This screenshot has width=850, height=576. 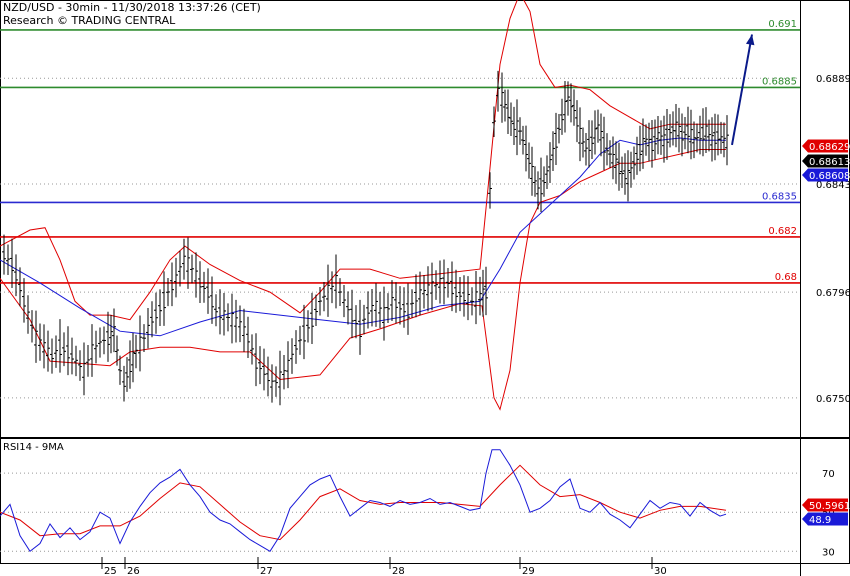 What do you see at coordinates (750, 40) in the screenshot?
I see `forecast-arrow-head` at bounding box center [750, 40].